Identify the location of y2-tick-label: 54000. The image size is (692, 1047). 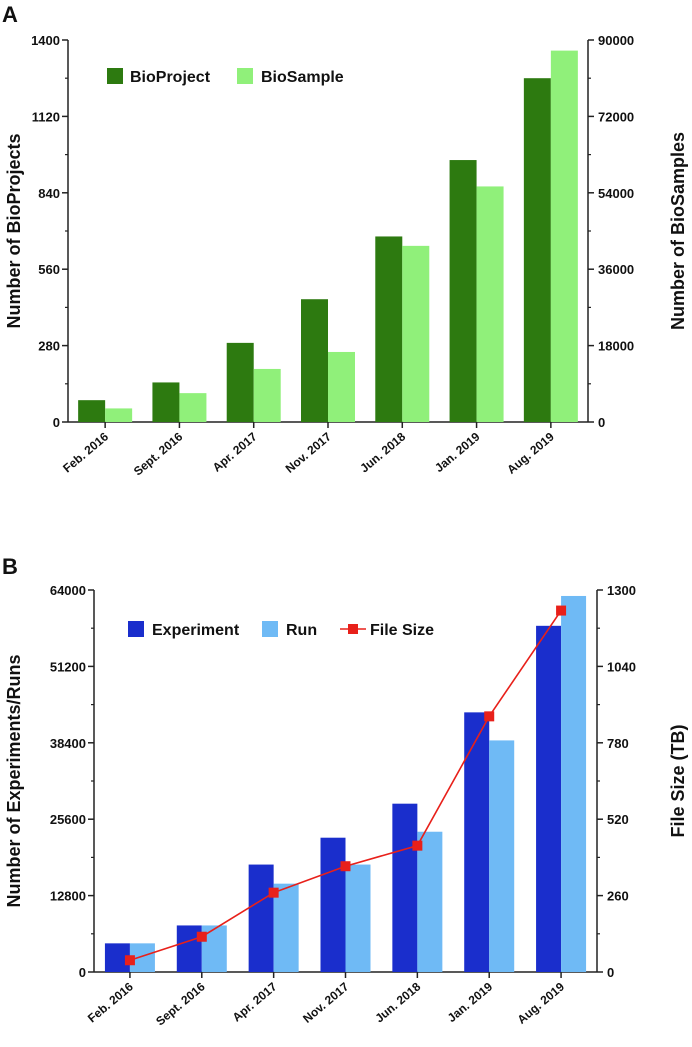
(616, 193).